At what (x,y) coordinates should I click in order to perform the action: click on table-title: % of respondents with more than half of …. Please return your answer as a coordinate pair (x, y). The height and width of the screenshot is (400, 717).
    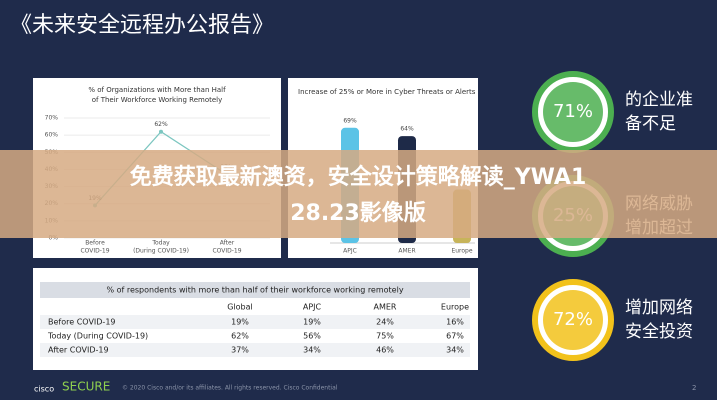
    Looking at the image, I should click on (254, 290).